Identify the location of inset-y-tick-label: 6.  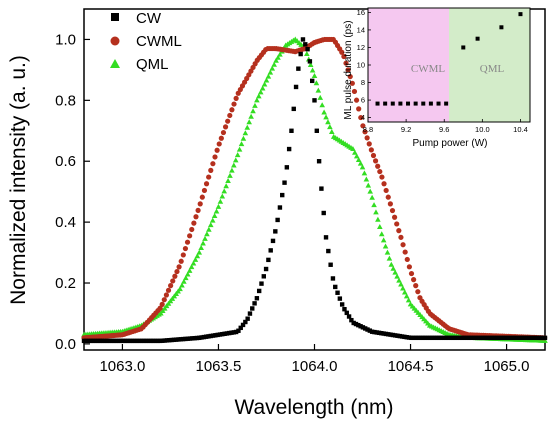
(363, 100).